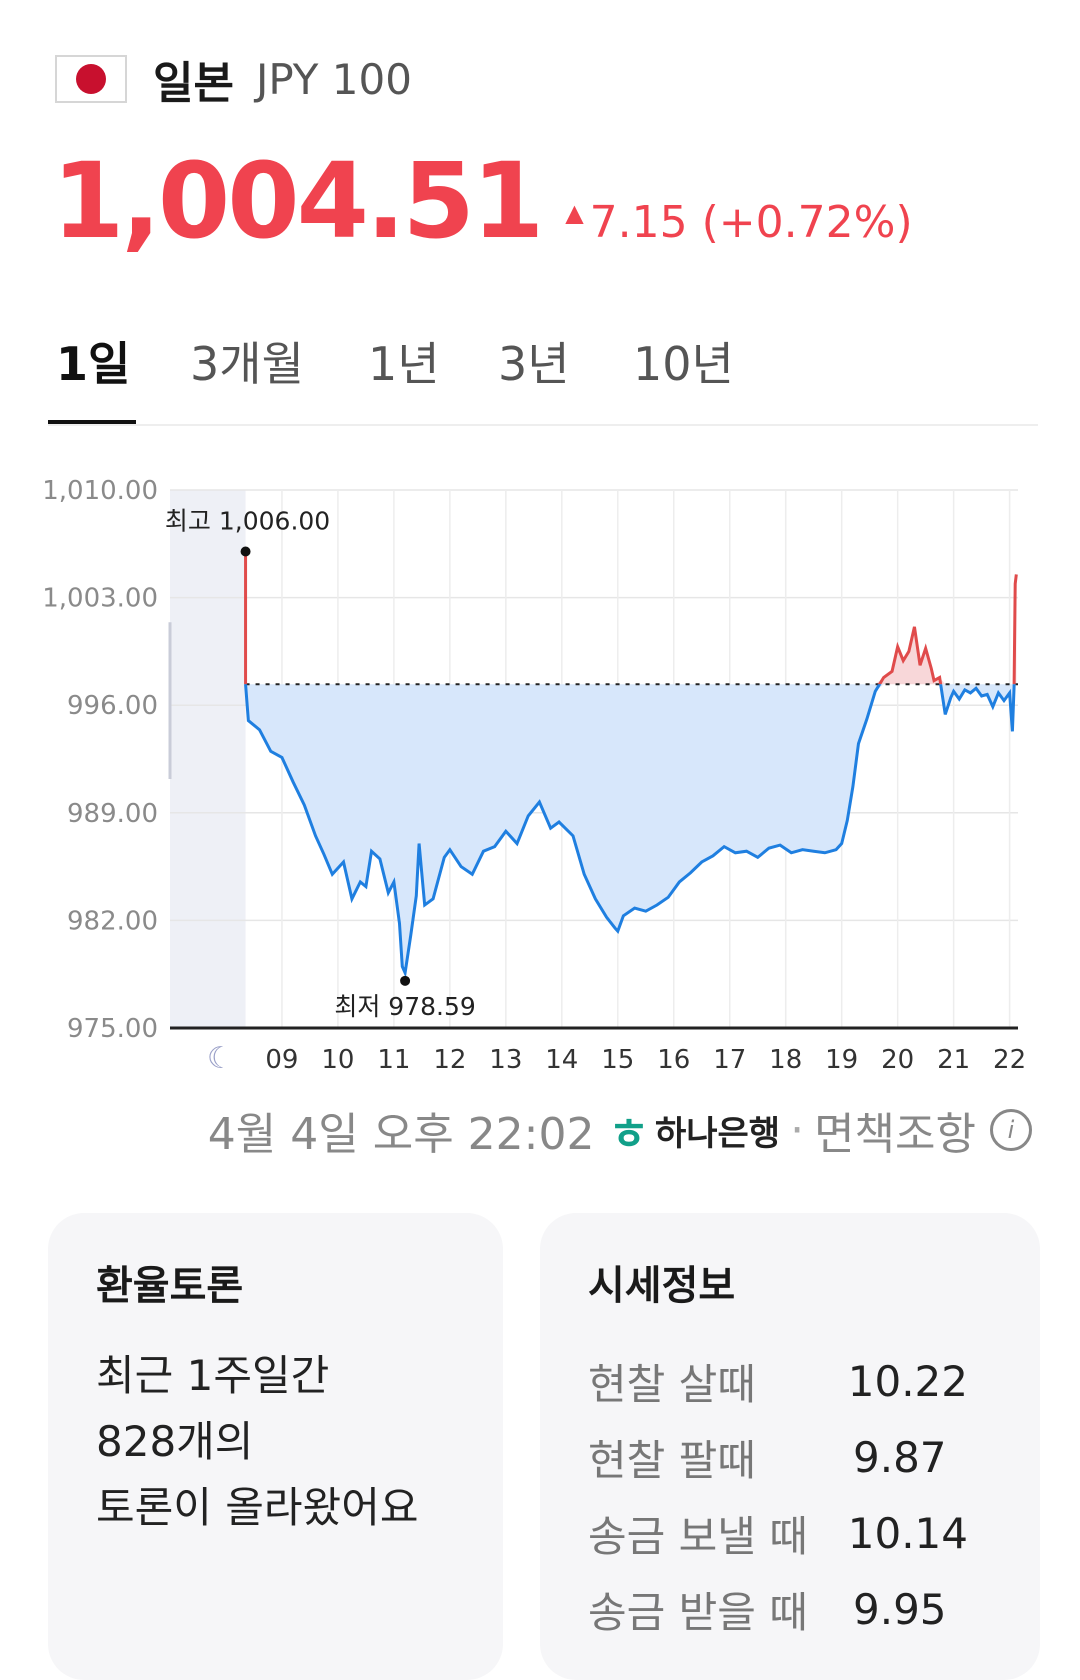 Image resolution: width=1080 pixels, height=1680 pixels. I want to click on tab-1d: 1일, so click(93, 364).